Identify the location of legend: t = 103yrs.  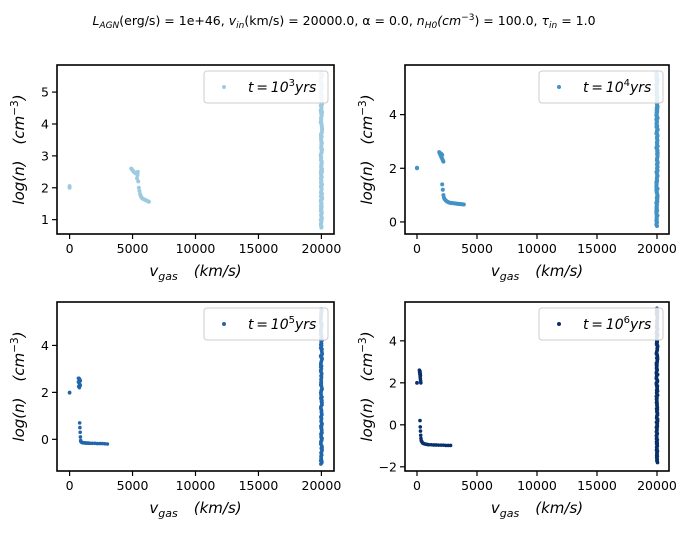
(266, 87).